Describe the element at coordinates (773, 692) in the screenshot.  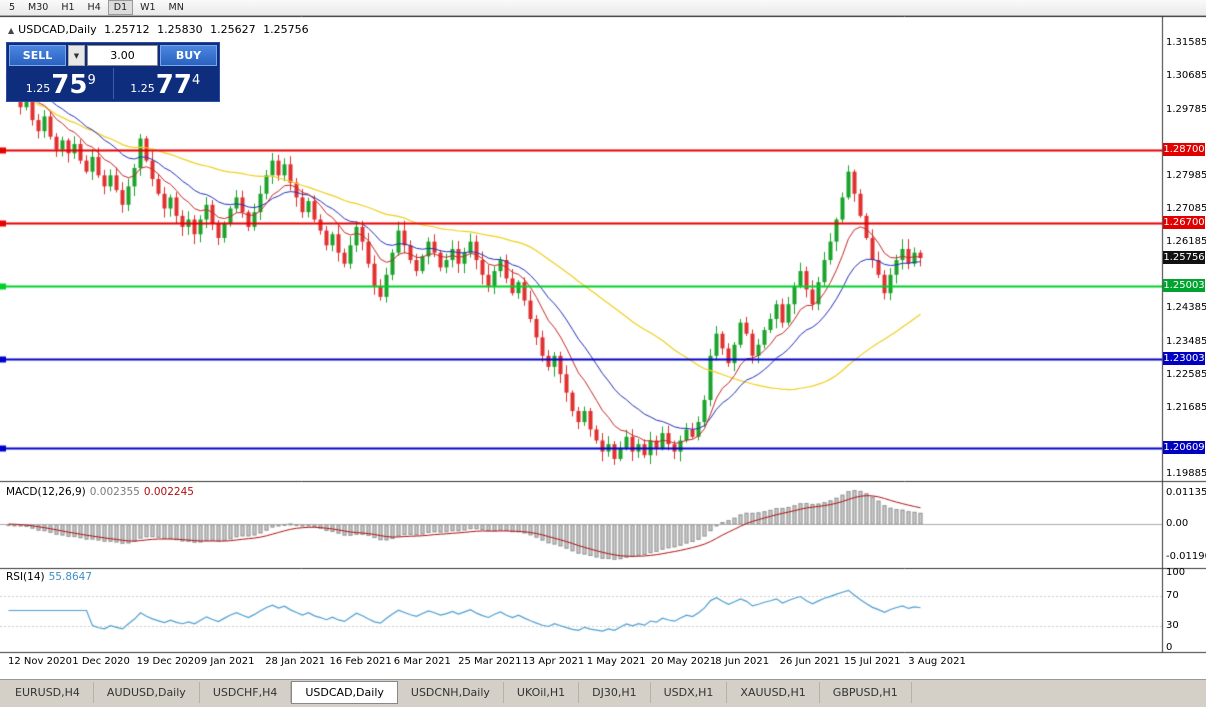
I see `chart-tab-xauusd: XAUUSD,H1` at that location.